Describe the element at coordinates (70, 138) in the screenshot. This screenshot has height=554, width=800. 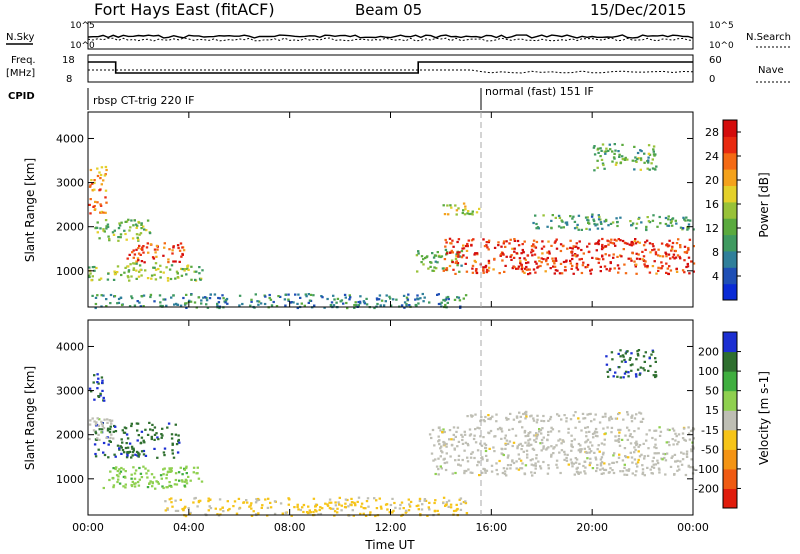
I see `y-tick-label: 4000` at that location.